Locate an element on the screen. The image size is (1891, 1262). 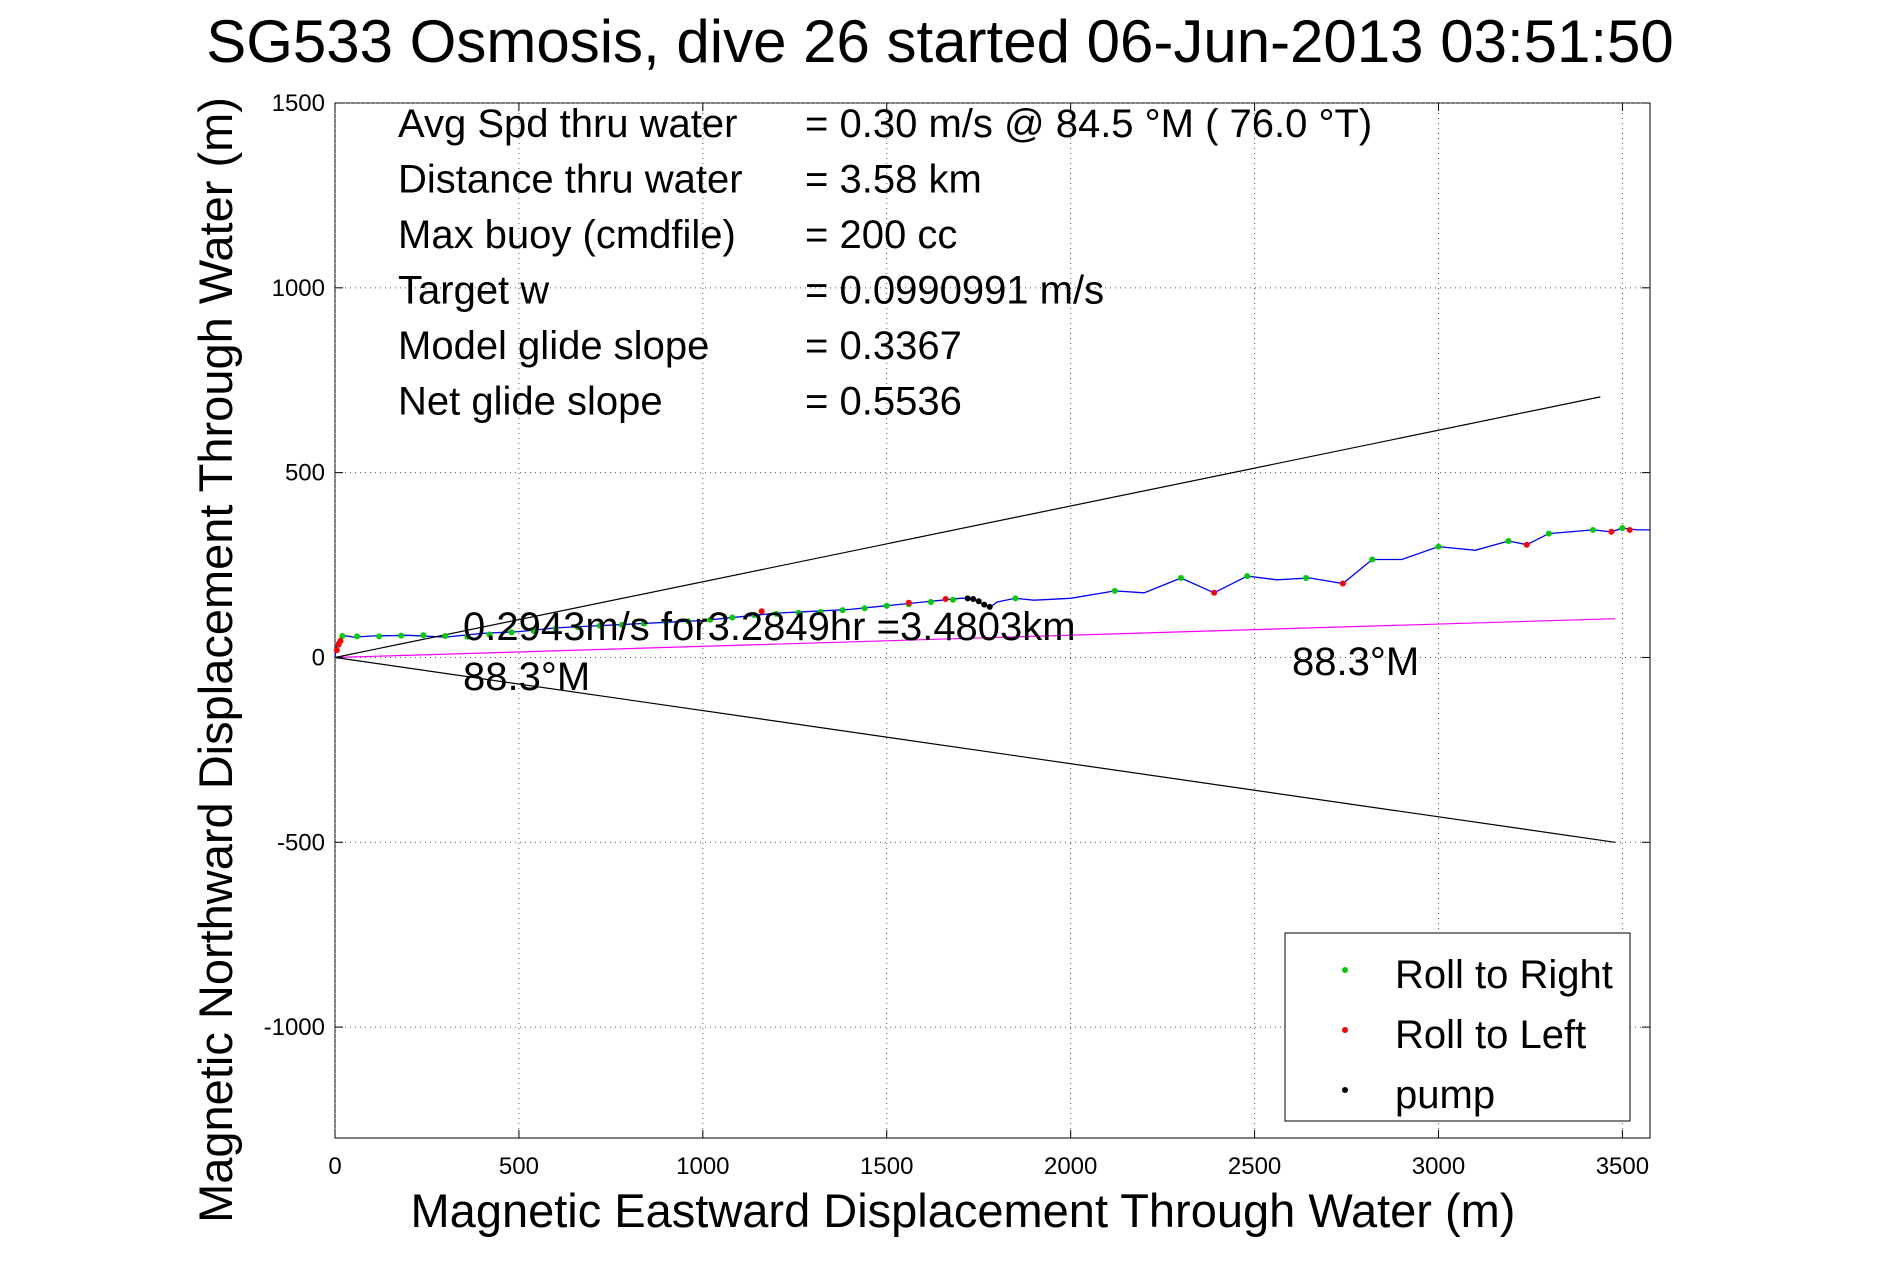
x-tick-label: 500 is located at coordinates (519, 1166).